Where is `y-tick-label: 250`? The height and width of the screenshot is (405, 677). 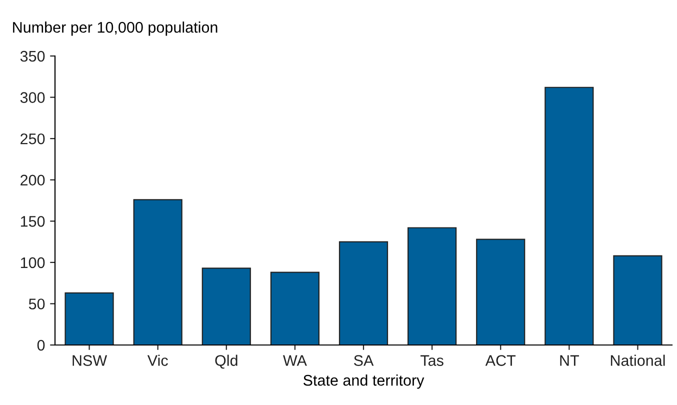
y-tick-label: 250 is located at coordinates (32, 138).